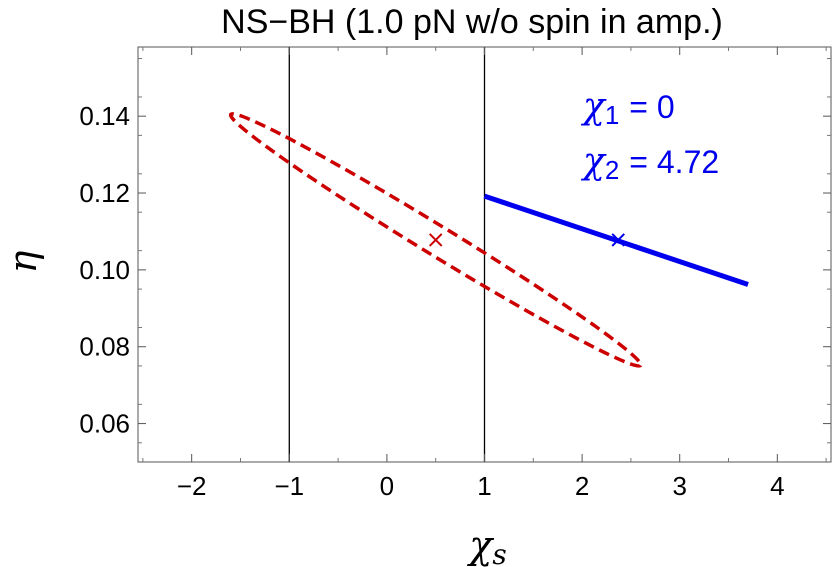  I want to click on x-tick-label-2: 0, so click(387, 486).